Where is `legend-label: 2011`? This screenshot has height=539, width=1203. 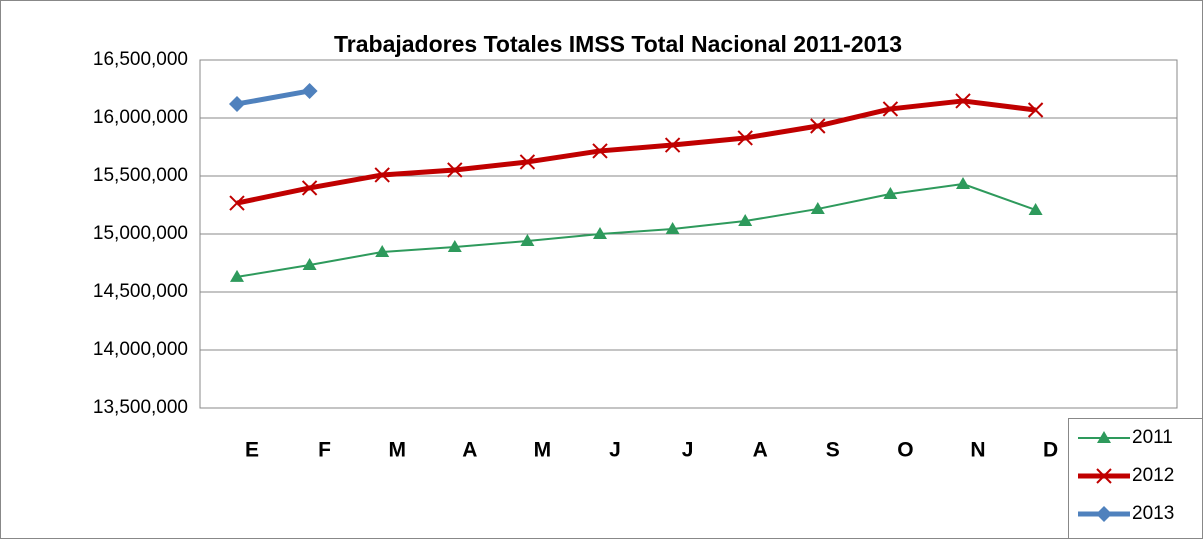 legend-label: 2011 is located at coordinates (1152, 437).